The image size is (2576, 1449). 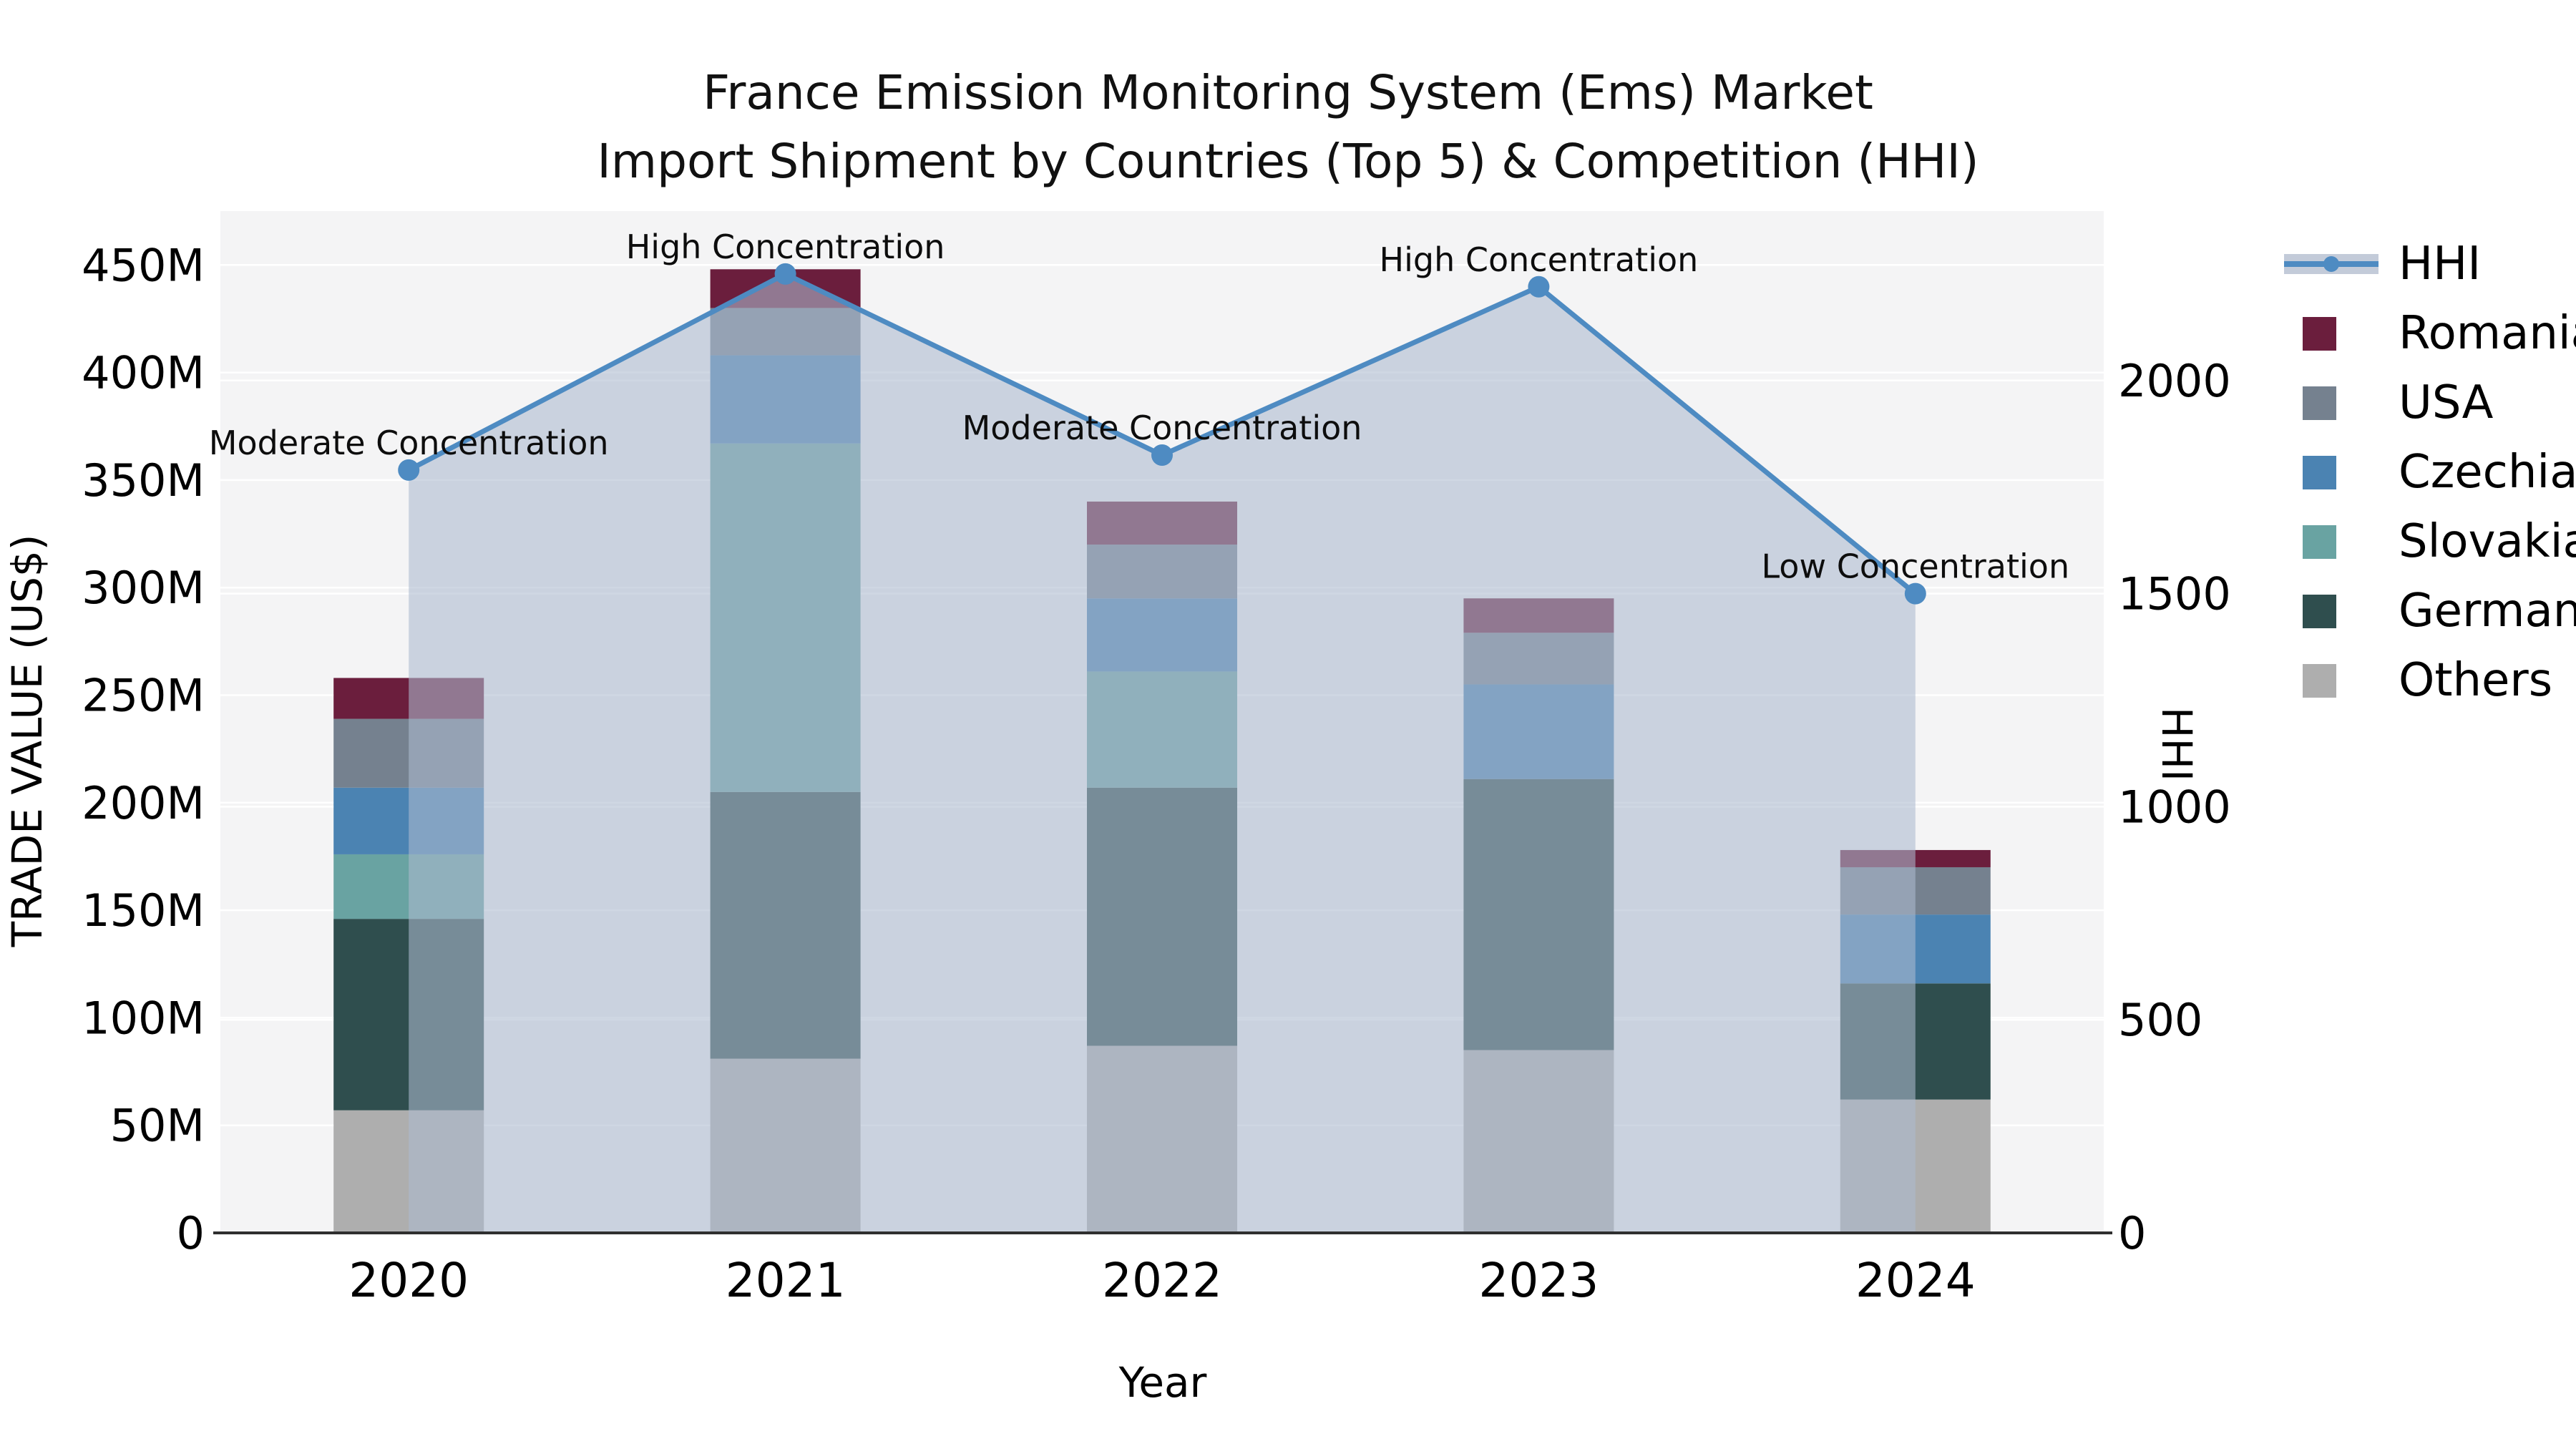 I want to click on left-tick-label: 300M, so click(x=143, y=588).